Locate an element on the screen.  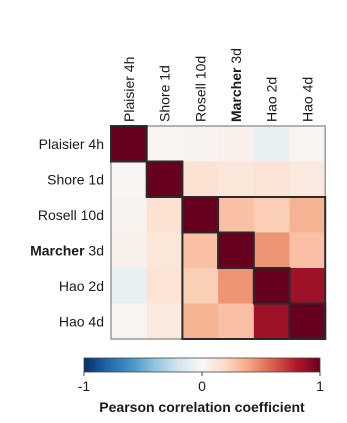
row-label-0: Plaisier 4h is located at coordinates (71, 144).